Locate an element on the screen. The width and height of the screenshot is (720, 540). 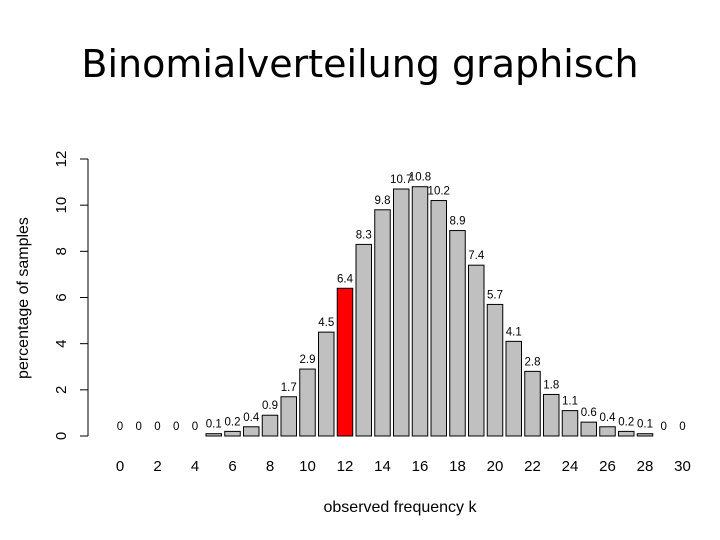
bar-highlighted is located at coordinates (345, 362).